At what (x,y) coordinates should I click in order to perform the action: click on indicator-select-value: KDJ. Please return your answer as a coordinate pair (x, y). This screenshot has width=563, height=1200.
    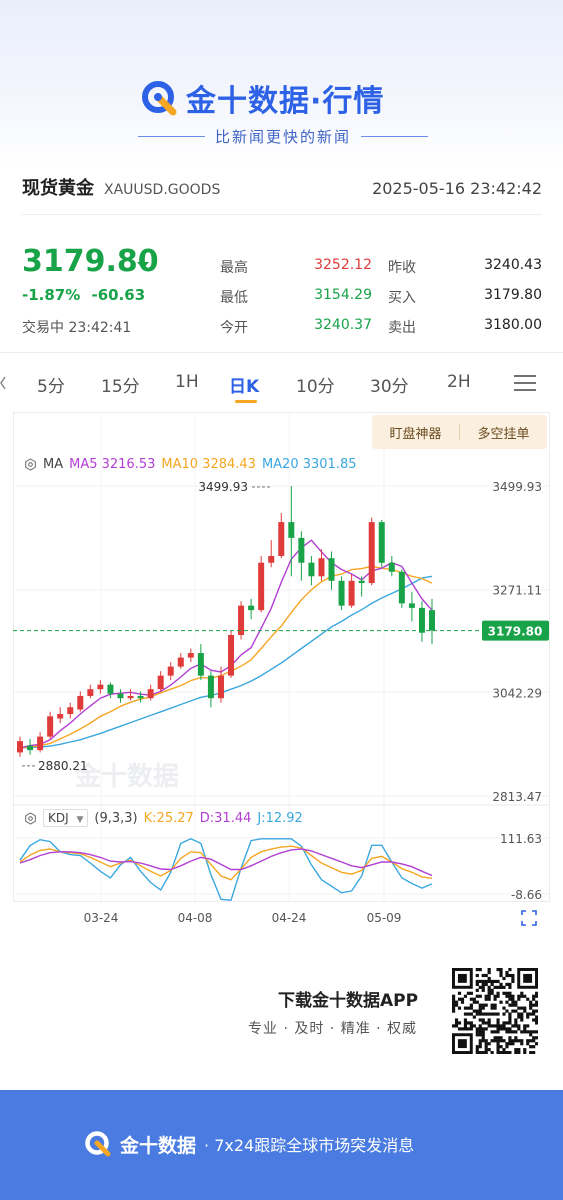
    Looking at the image, I should click on (58, 818).